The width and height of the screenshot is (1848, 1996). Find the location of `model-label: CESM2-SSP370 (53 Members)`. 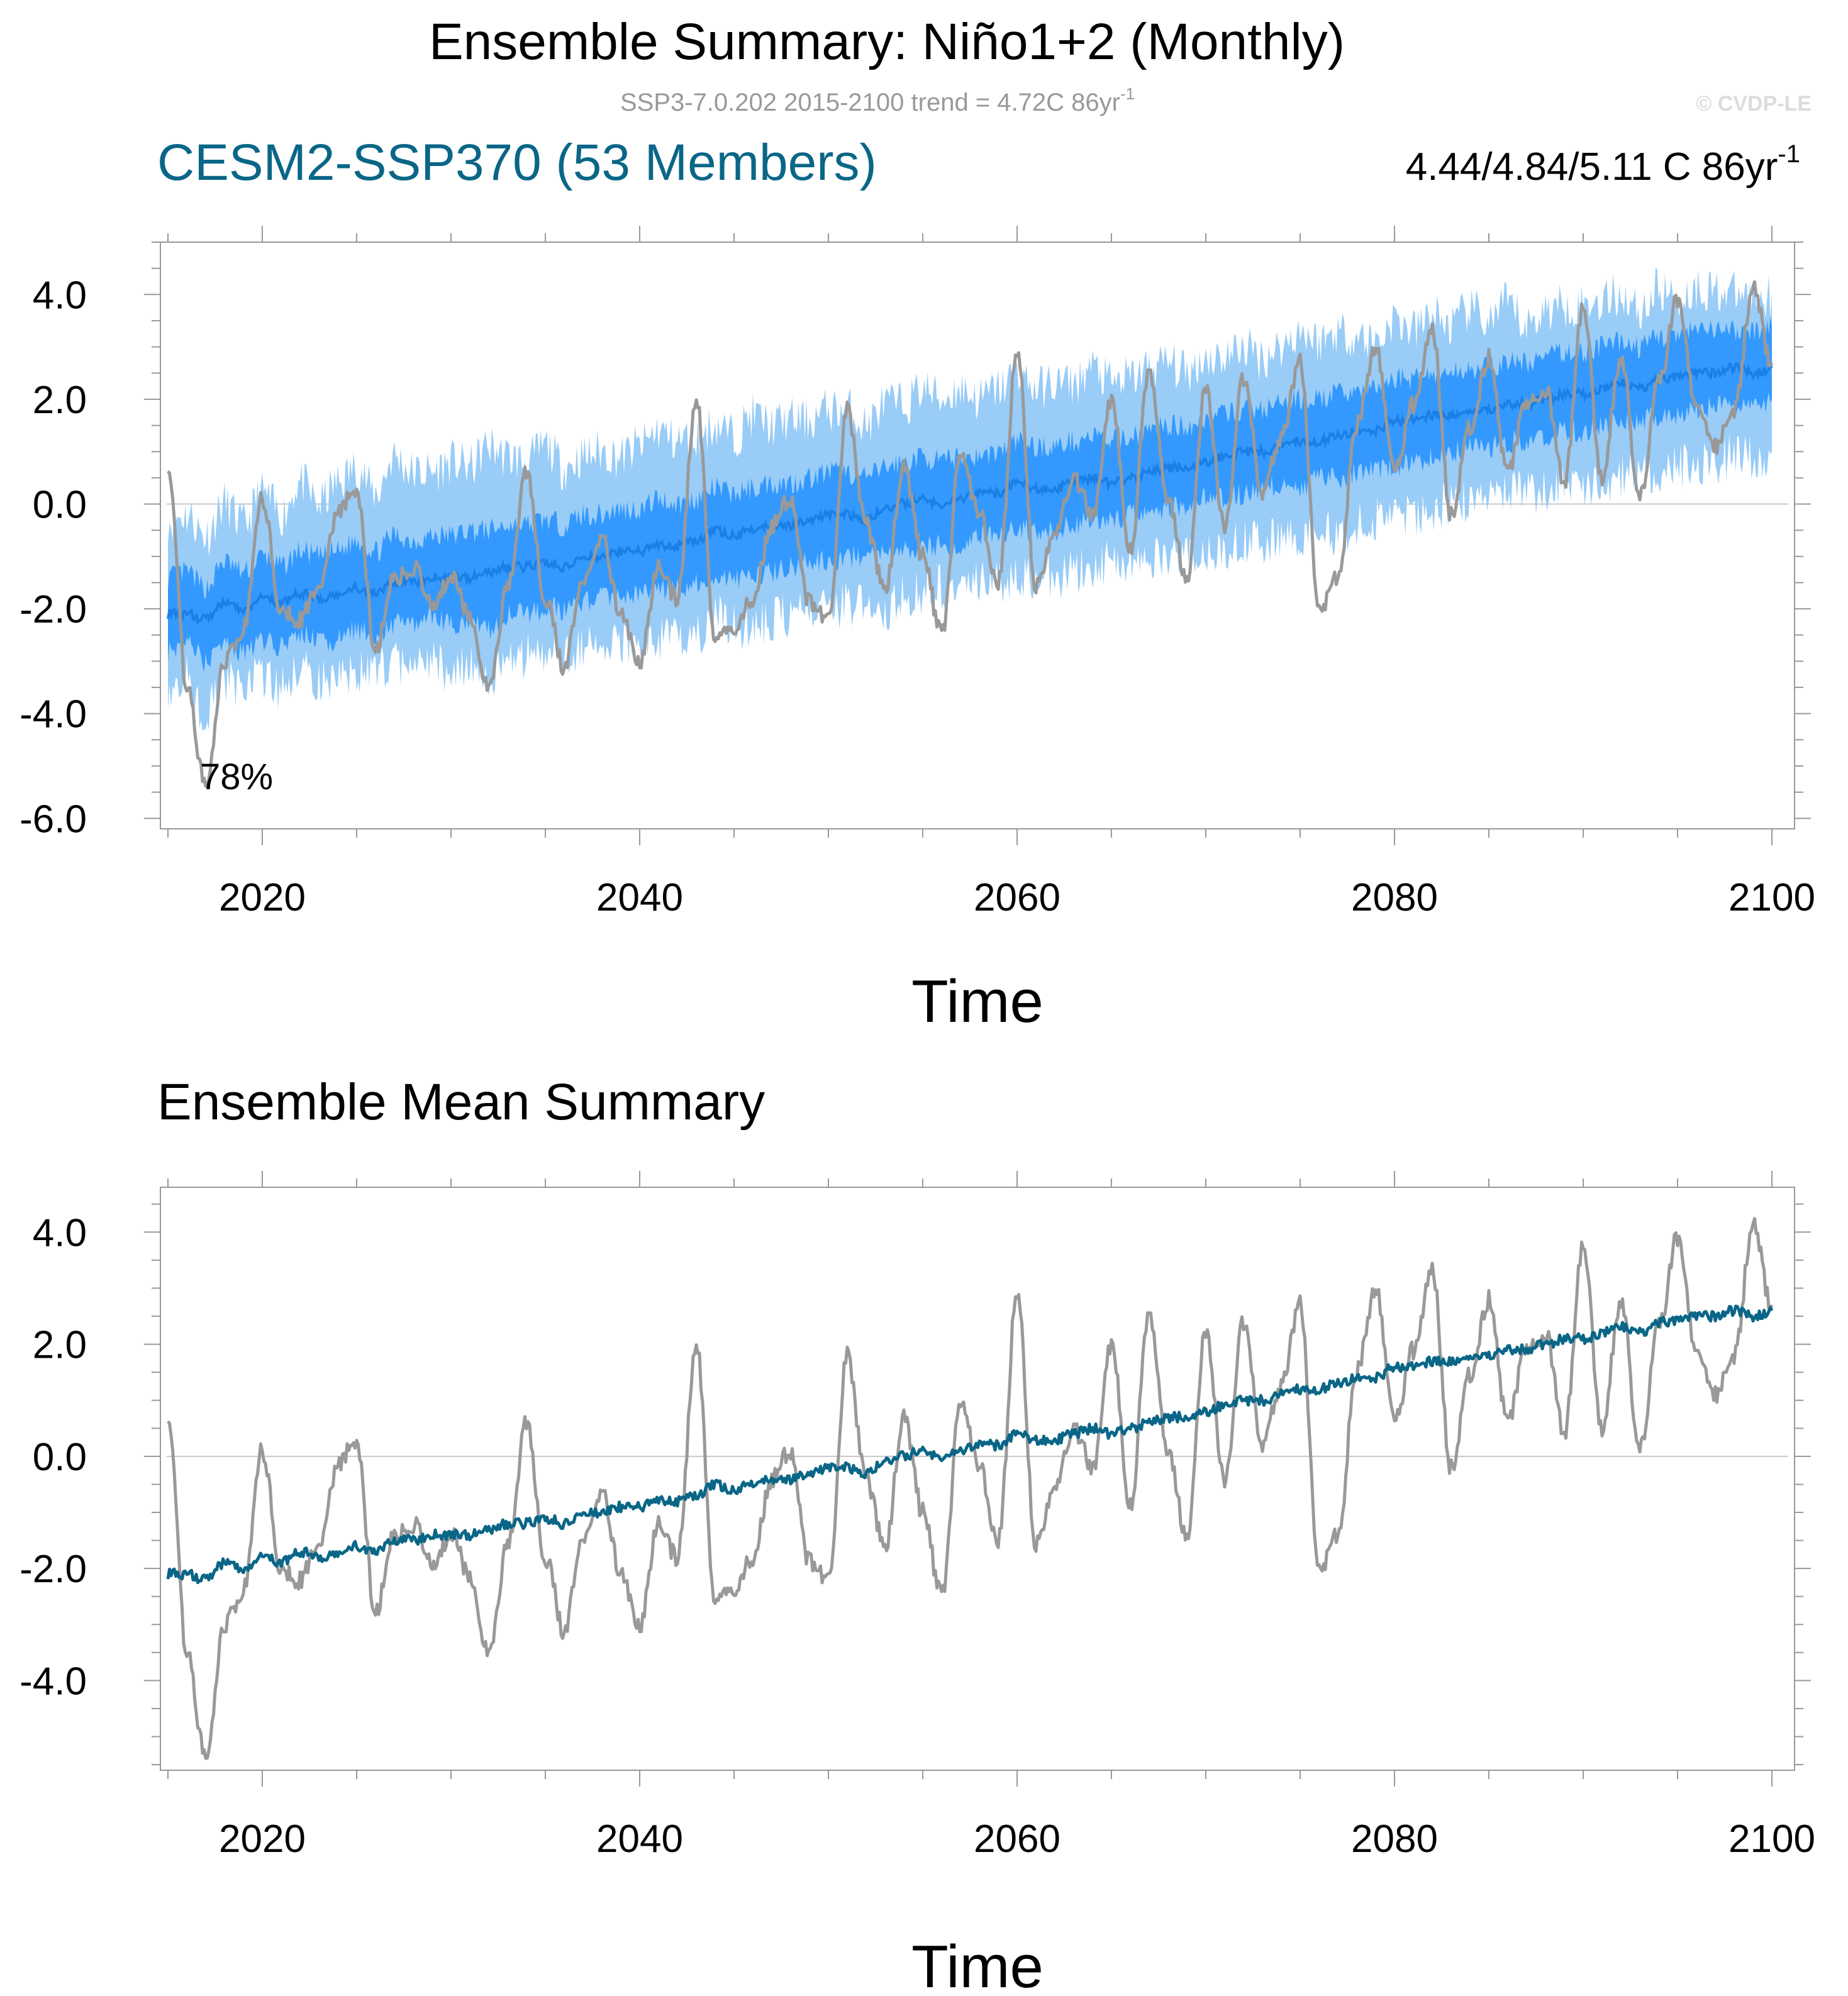

model-label: CESM2-SSP370 (53 Members) is located at coordinates (517, 162).